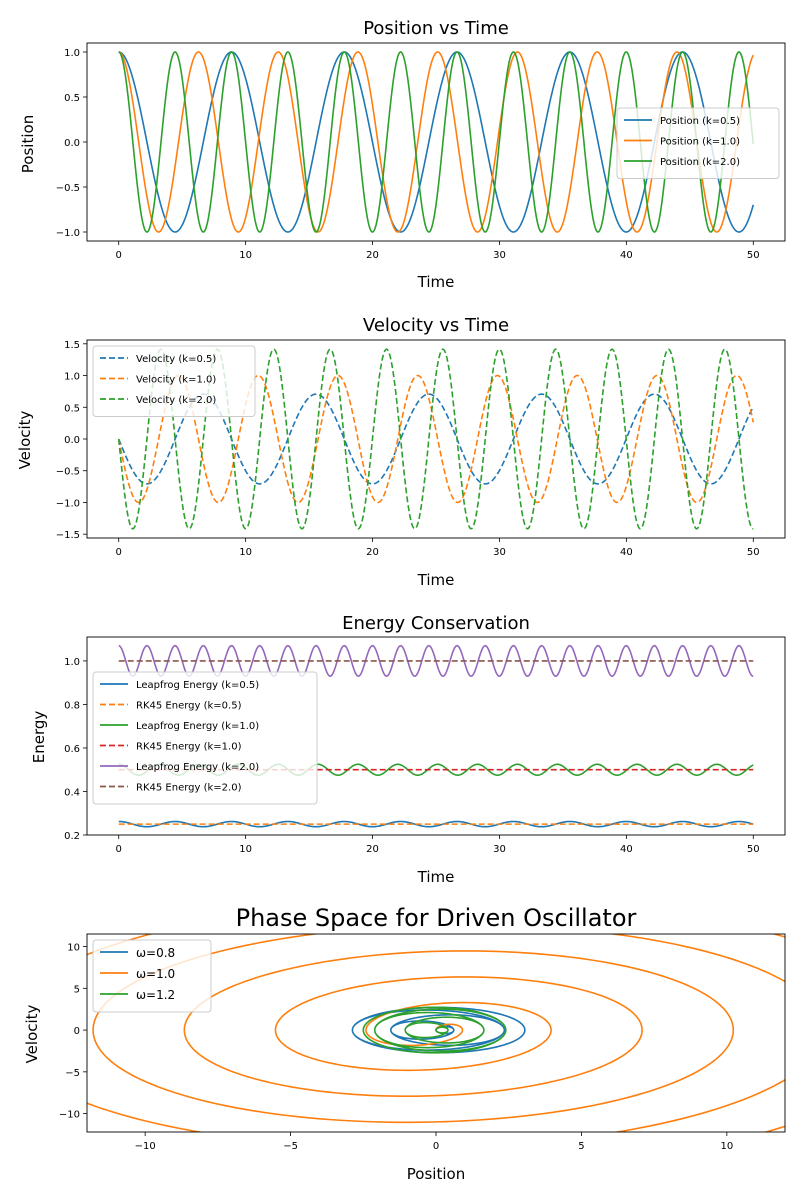  I want to click on legend-entry: ω=1.2, so click(155, 995).